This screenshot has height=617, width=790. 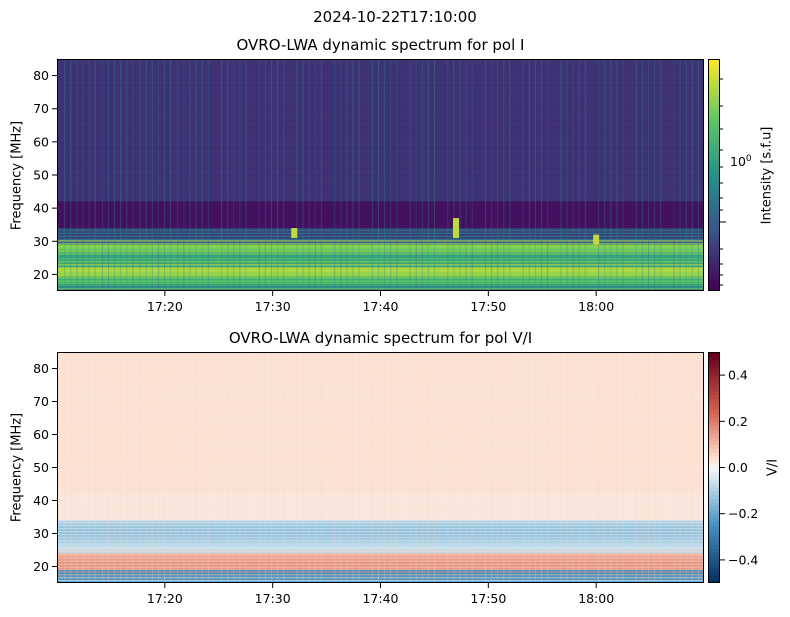 I want to click on x-tick-label: 17:50, so click(x=488, y=598).